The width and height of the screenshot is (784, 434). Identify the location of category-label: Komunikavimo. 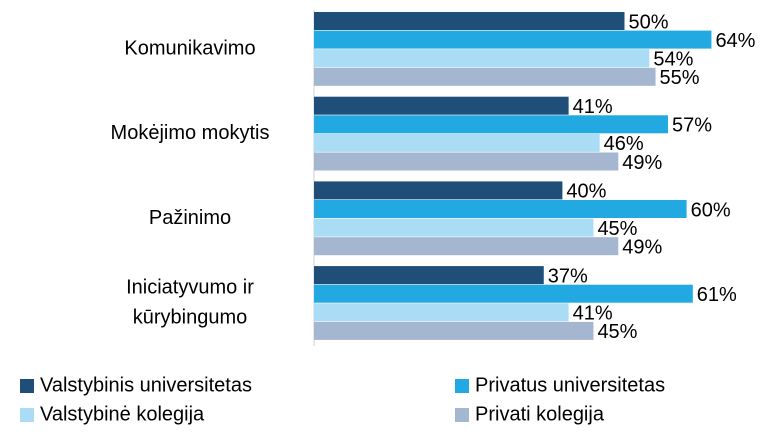
(189, 48).